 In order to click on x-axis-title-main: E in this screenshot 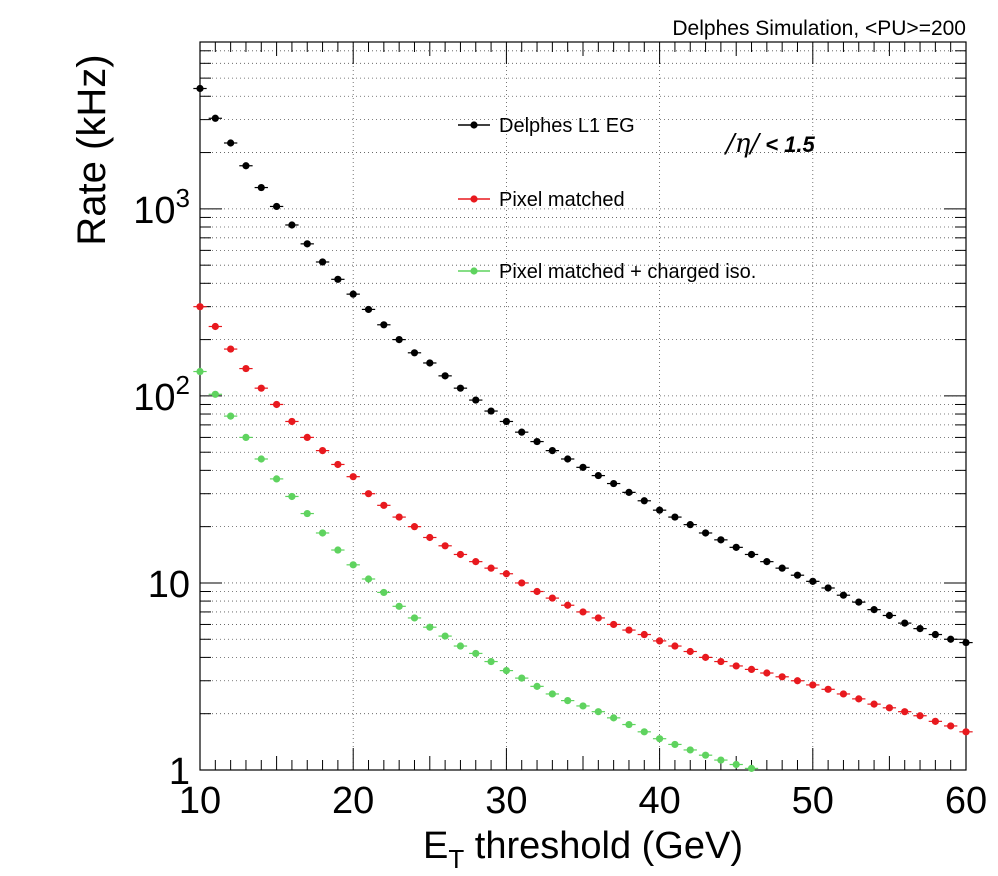, I will do `click(435, 846)`.